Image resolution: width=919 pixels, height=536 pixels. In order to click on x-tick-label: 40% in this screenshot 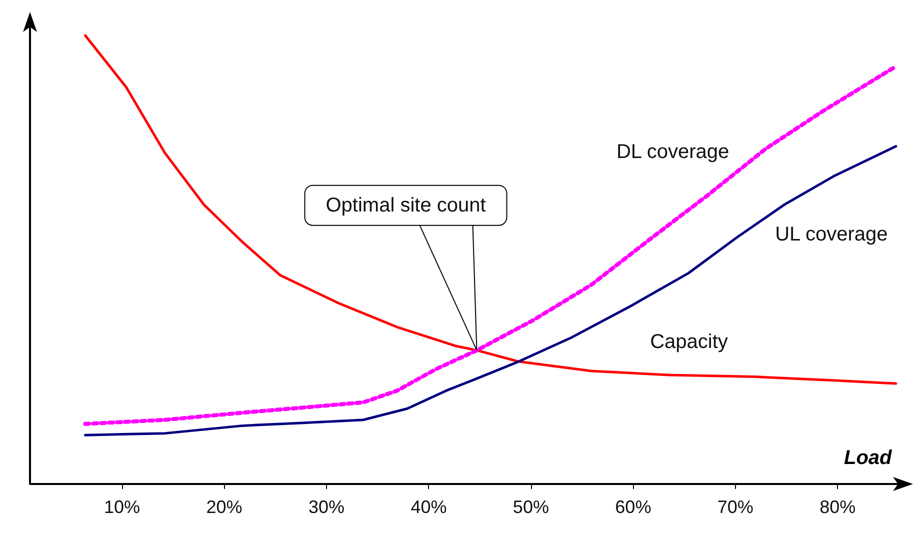, I will do `click(428, 507)`.